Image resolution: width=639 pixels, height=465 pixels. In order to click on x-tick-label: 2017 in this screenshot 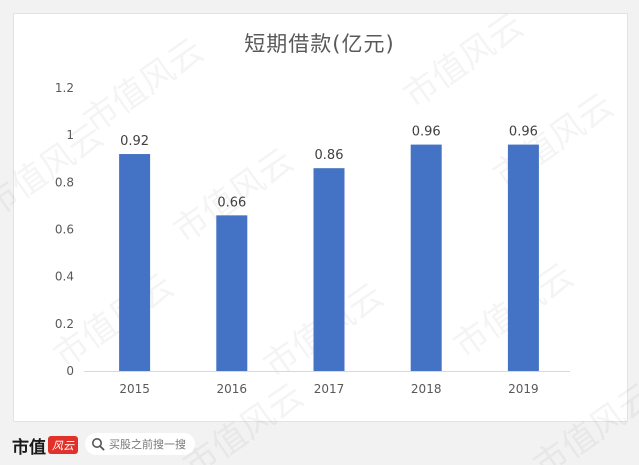, I will do `click(329, 389)`.